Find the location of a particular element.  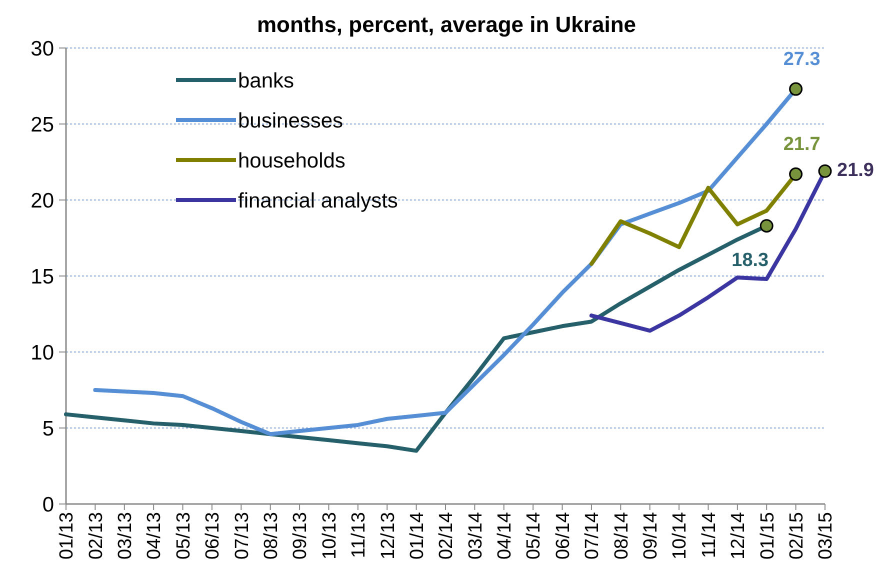

x-tick-label: 02/15 is located at coordinates (797, 536).